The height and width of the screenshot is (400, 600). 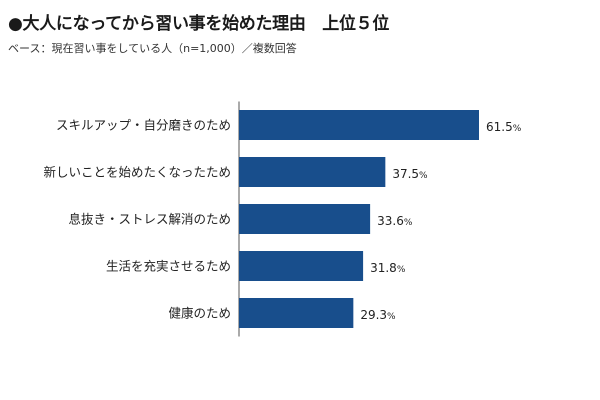 I want to click on chart-subtitle: ベース：現在習い事をしている人（n=1,000）／複数回答, so click(x=152, y=48).